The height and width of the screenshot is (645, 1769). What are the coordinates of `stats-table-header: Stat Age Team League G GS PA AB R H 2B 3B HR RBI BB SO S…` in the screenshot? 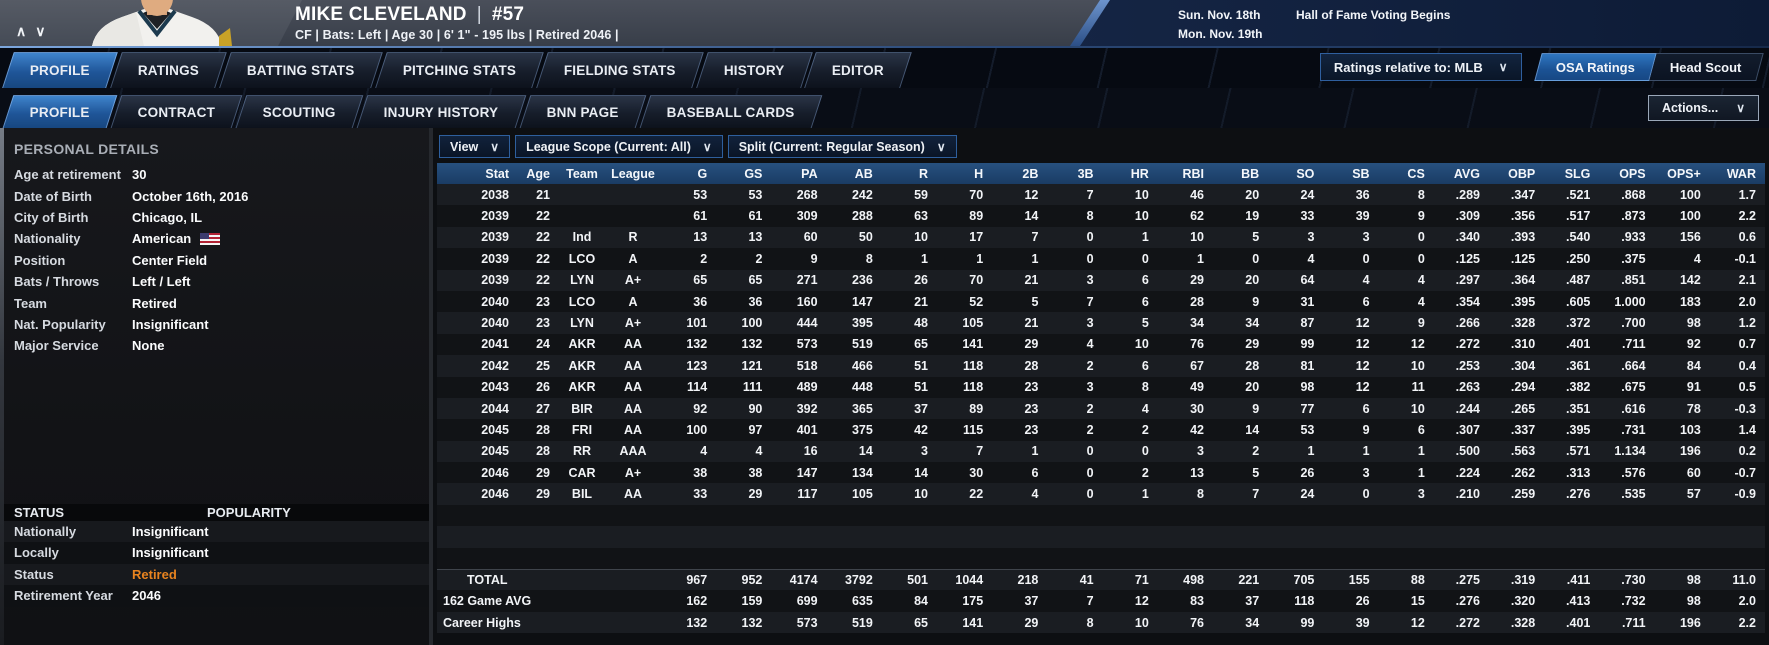 It's located at (1101, 173).